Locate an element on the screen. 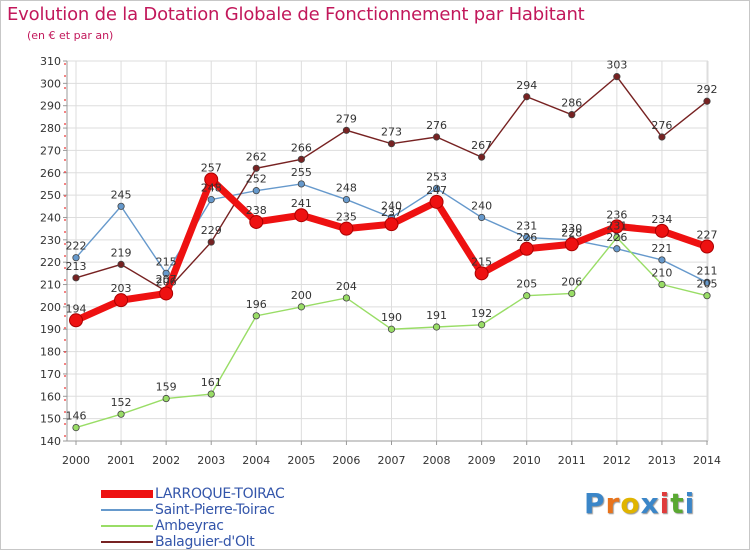  data-label: 245 is located at coordinates (121, 194).